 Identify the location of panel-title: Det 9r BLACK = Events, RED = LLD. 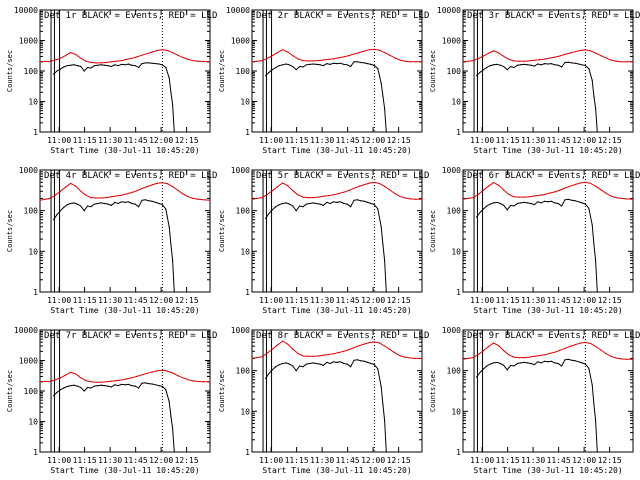
(553, 336).